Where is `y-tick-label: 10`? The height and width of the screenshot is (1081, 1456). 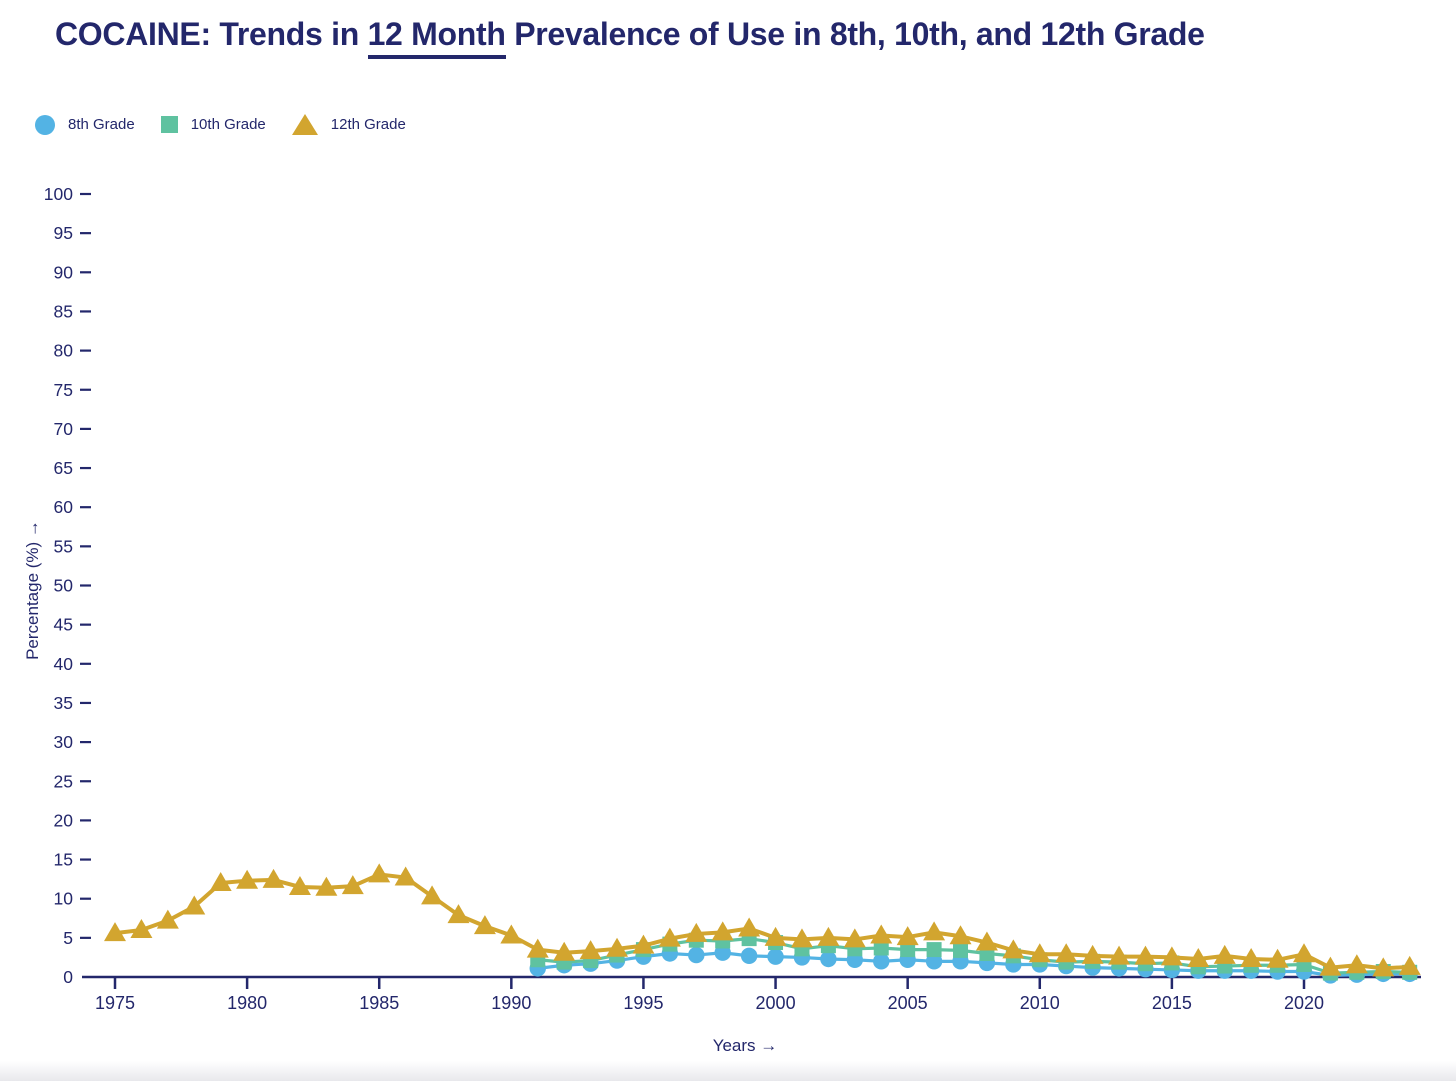 y-tick-label: 10 is located at coordinates (64, 899).